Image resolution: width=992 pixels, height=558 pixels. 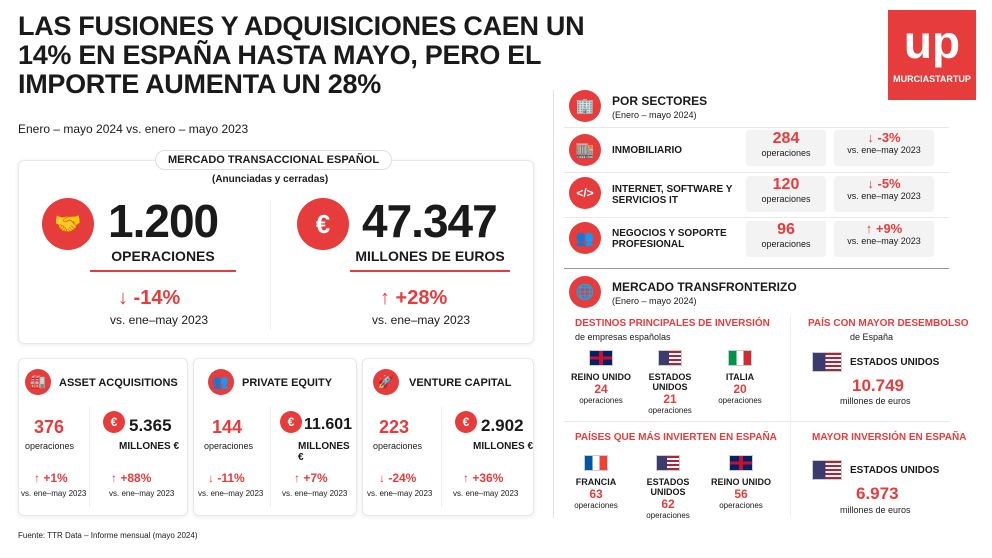 What do you see at coordinates (878, 385) in the screenshot?
I see `pais-value: 10.749` at bounding box center [878, 385].